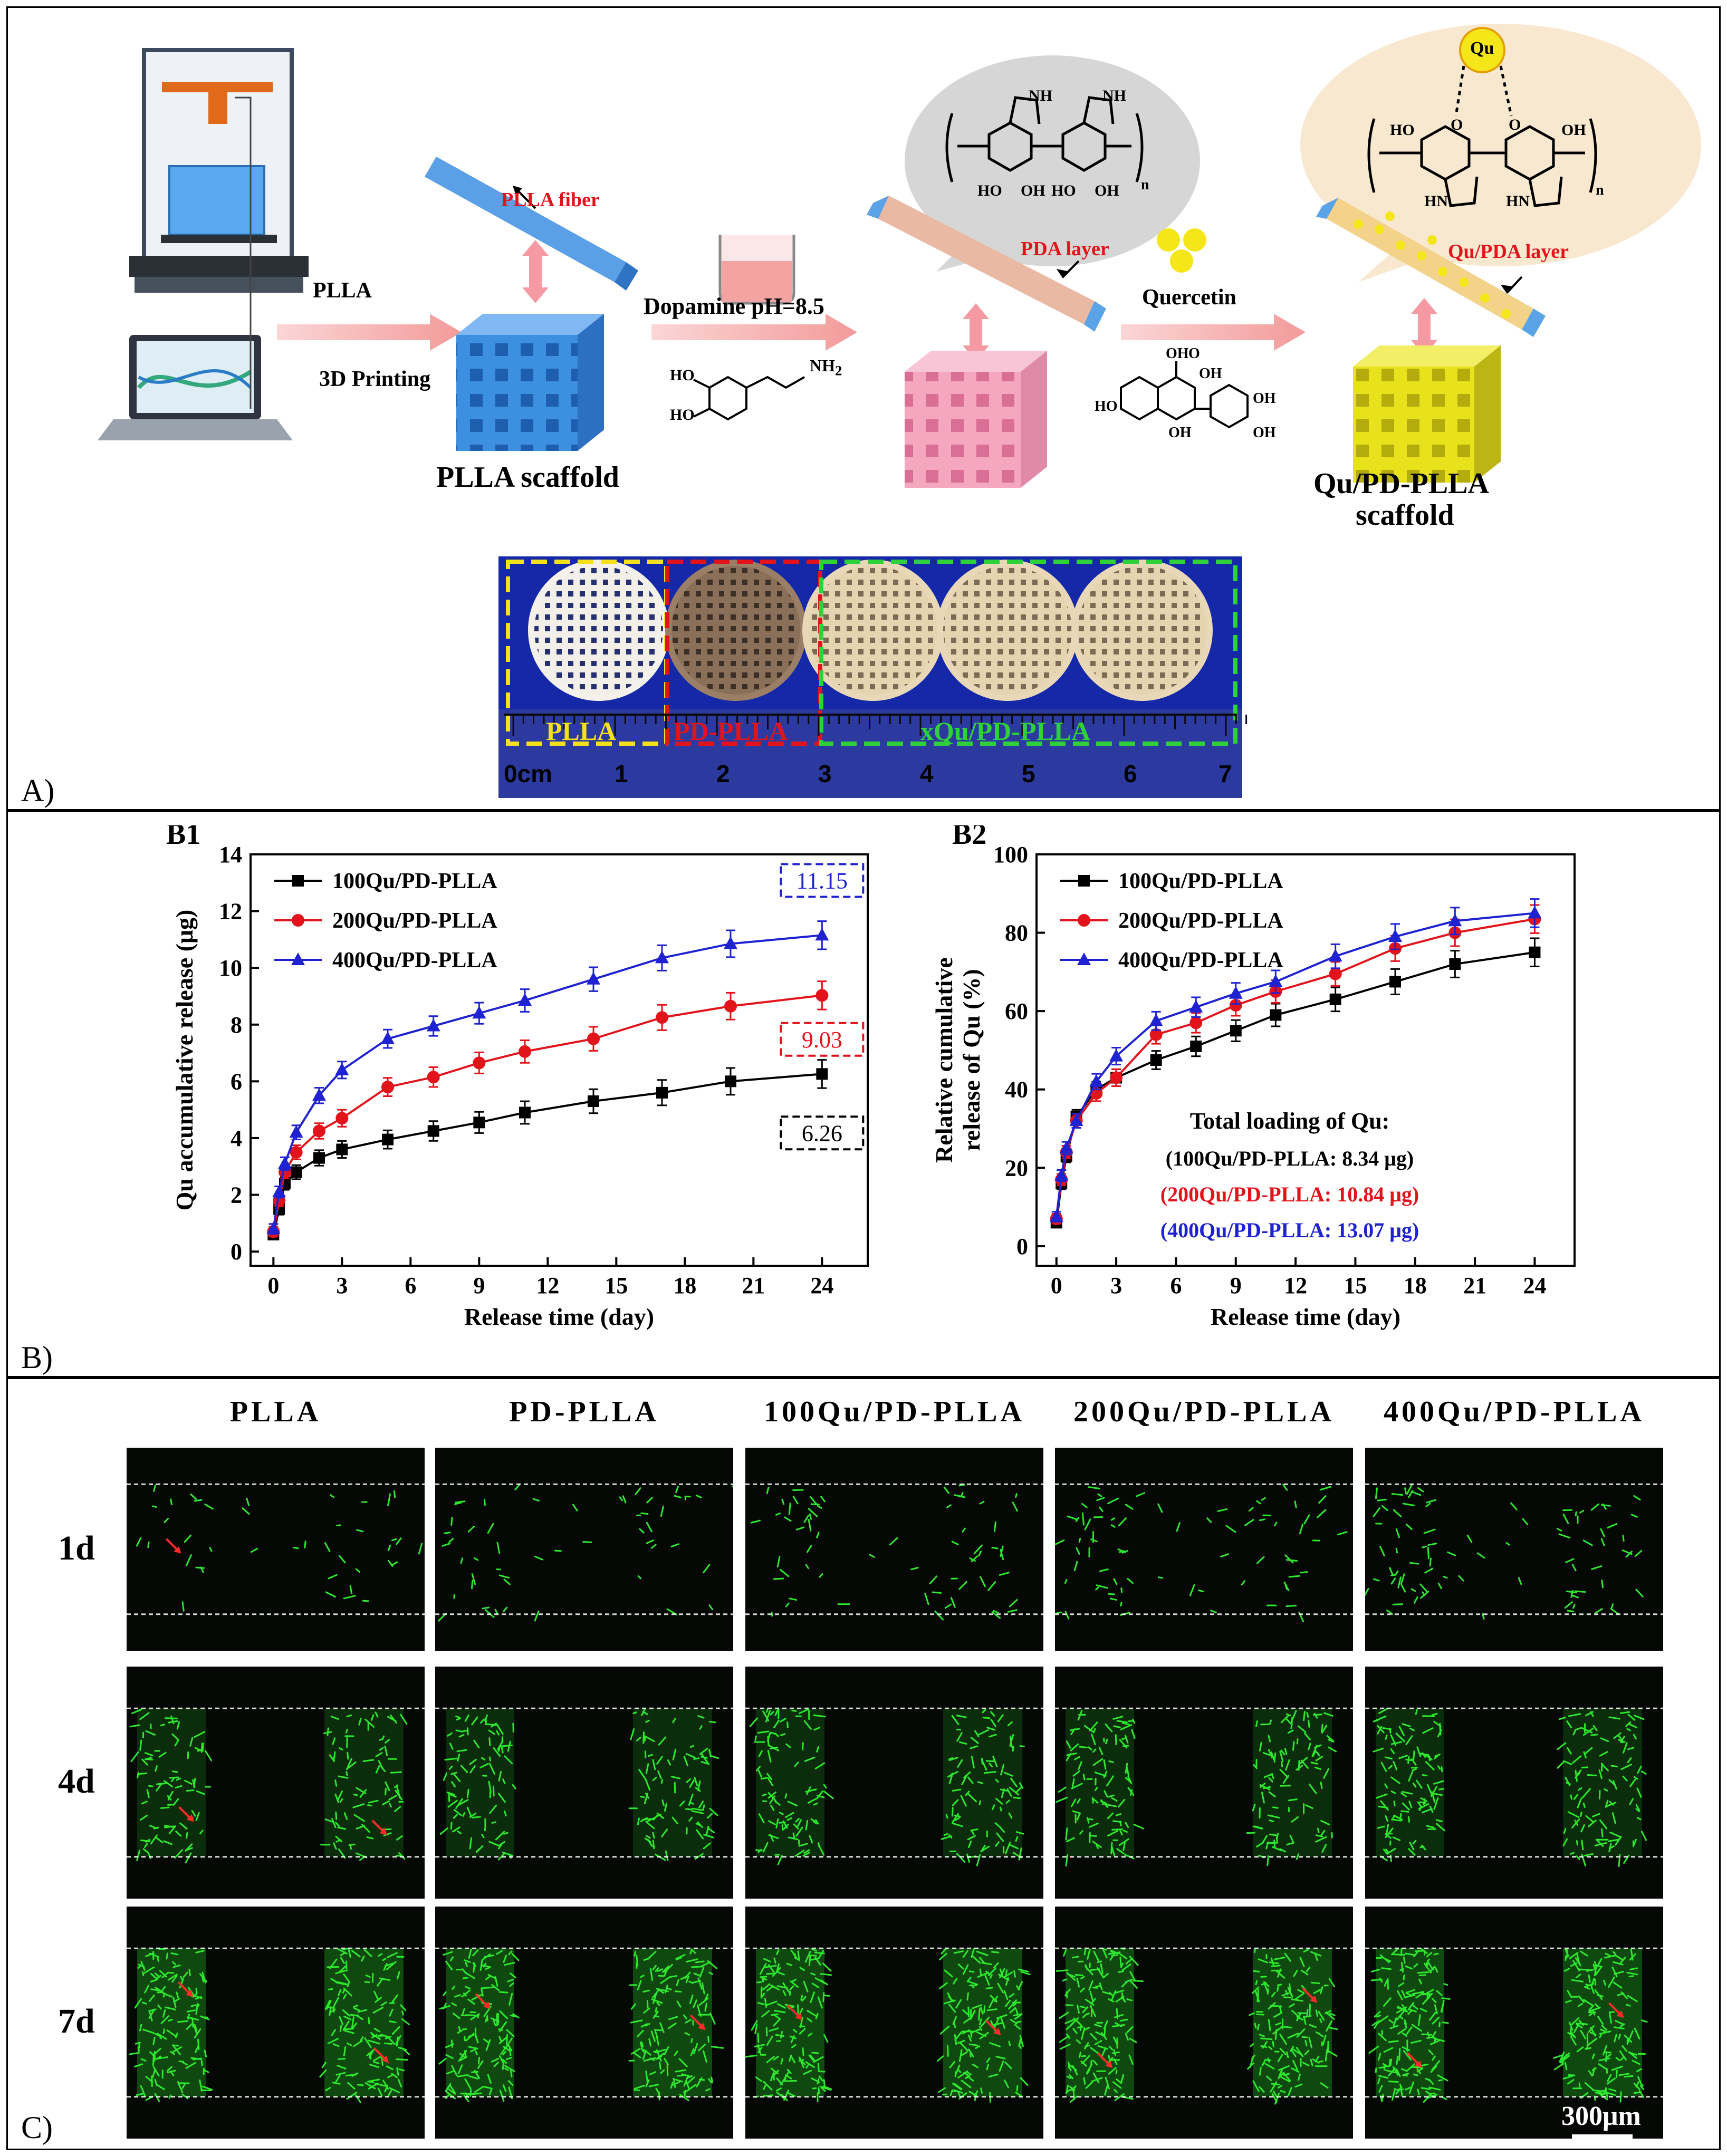  What do you see at coordinates (342, 1285) in the screenshot?
I see `x-tick-label: 3` at bounding box center [342, 1285].